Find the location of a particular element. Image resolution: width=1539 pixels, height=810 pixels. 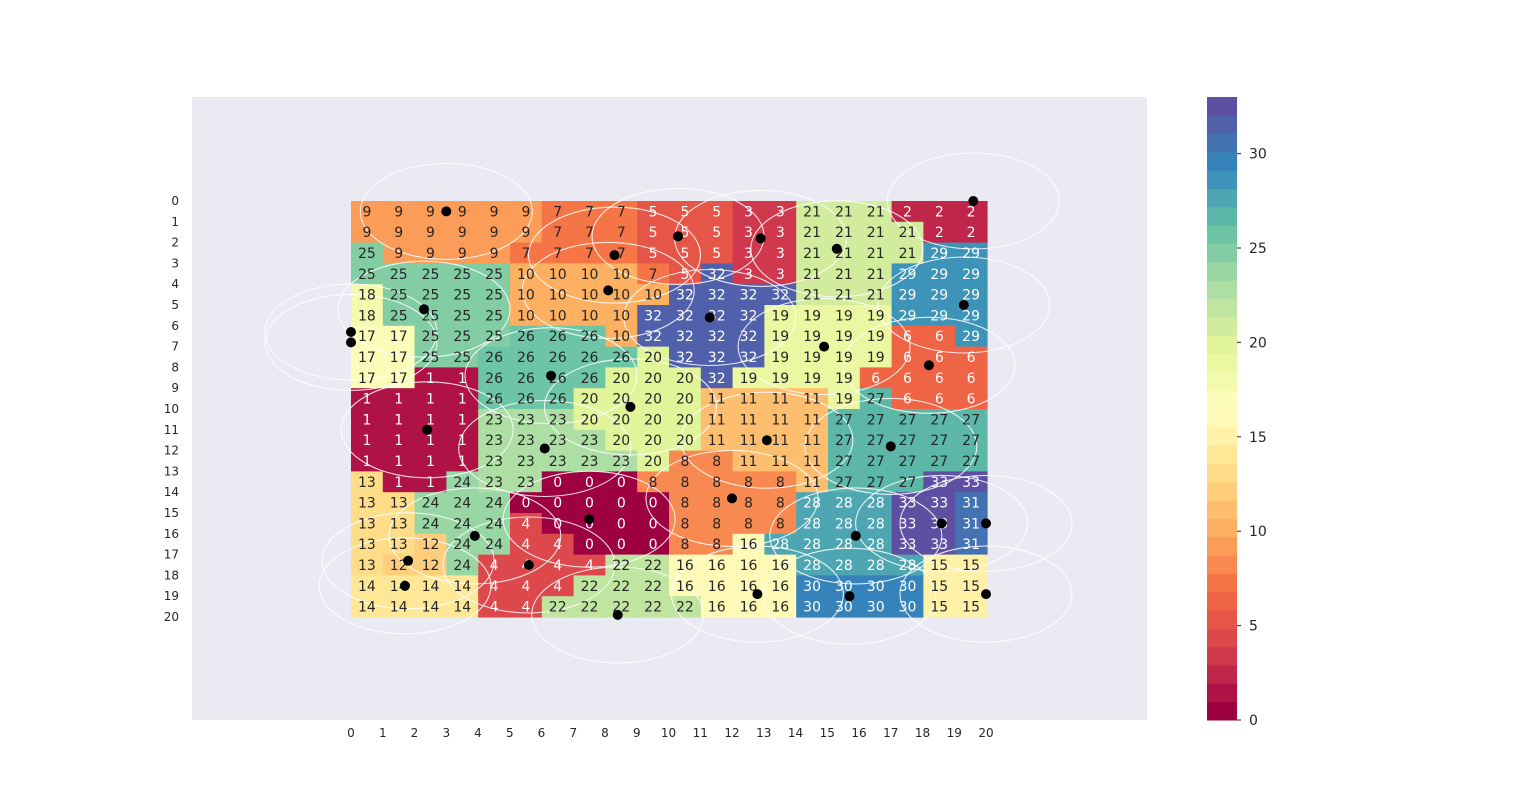

y-tick-label: 8 is located at coordinates (175, 367).